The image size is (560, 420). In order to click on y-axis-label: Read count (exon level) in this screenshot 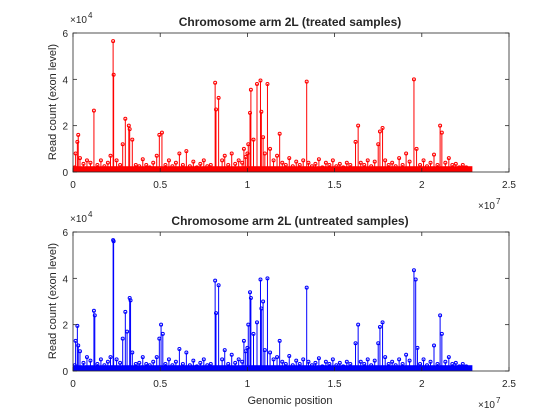, I will do `click(53, 102)`.